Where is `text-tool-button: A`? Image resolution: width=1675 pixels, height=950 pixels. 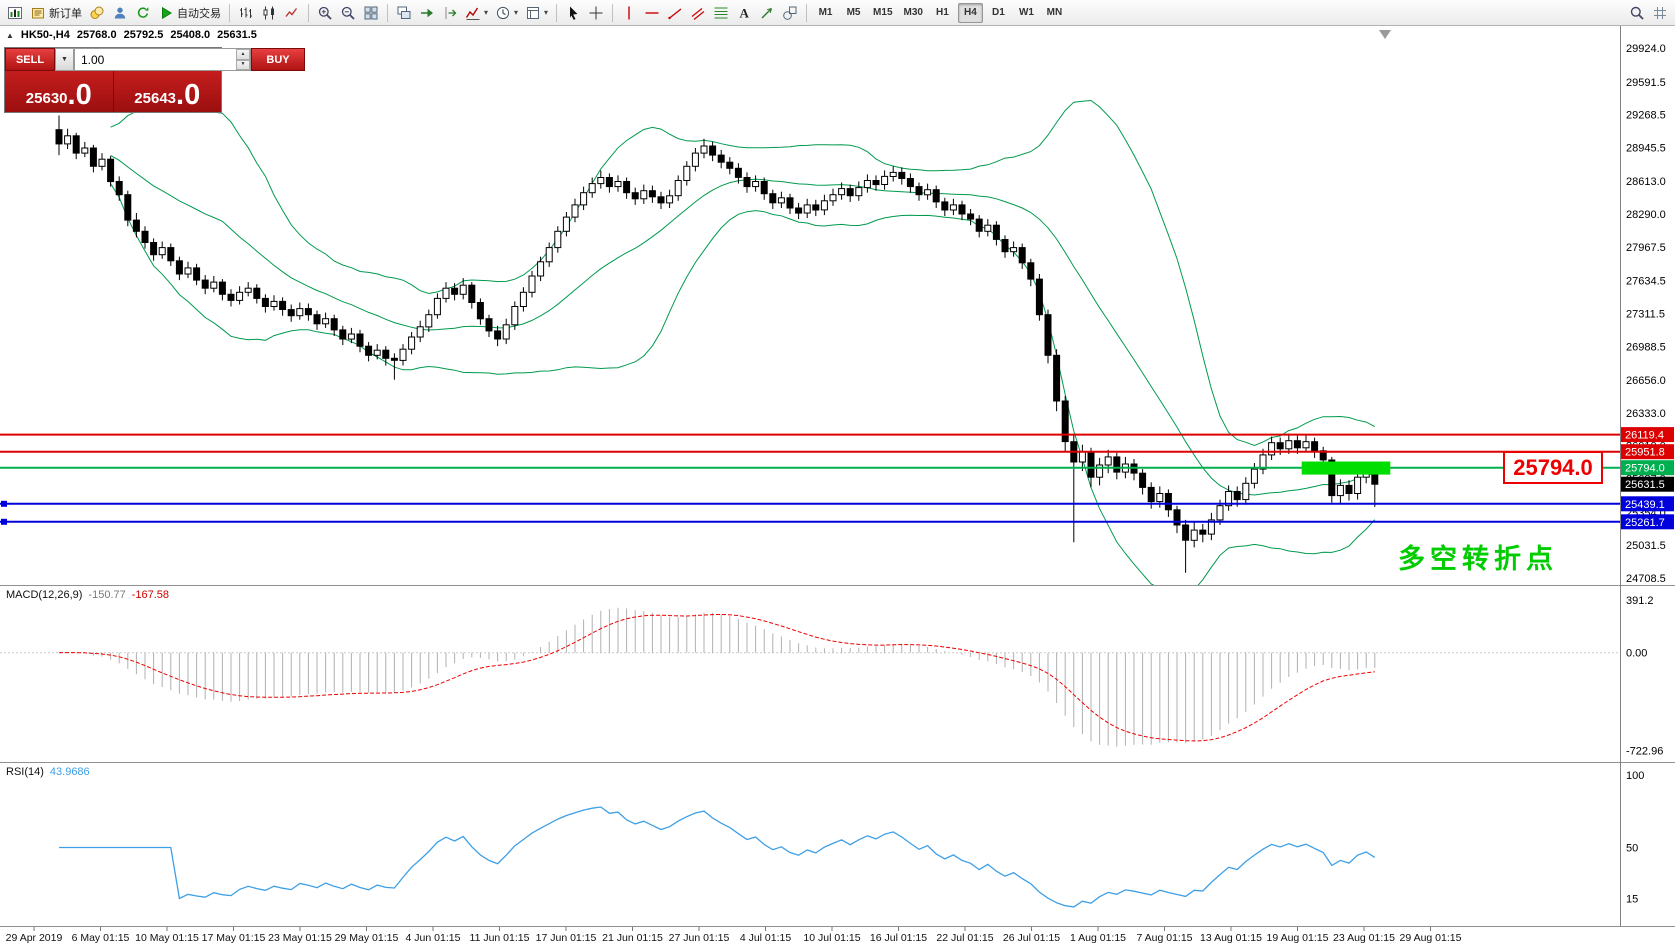
text-tool-button: A is located at coordinates (744, 13).